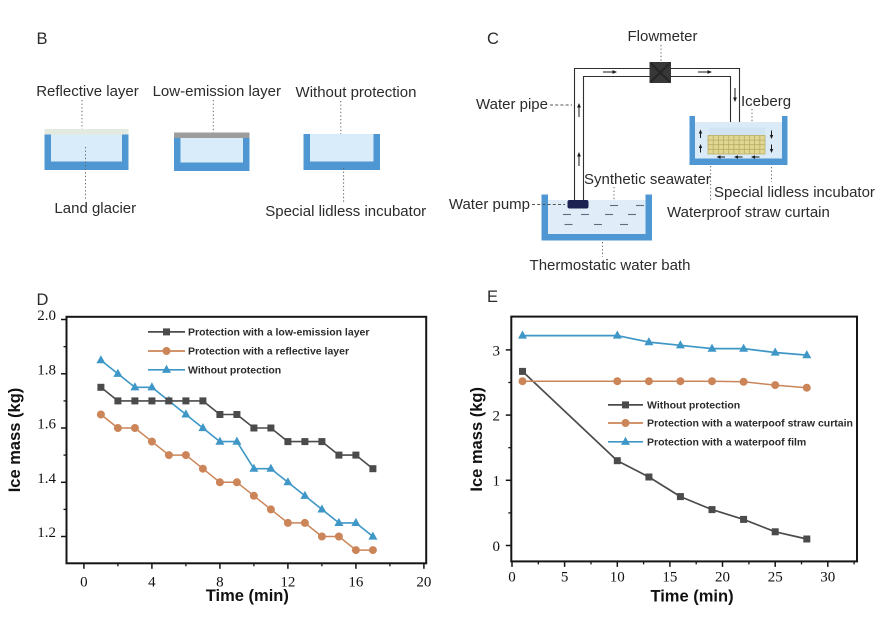 The image size is (880, 628). I want to click on svg-text: 1, so click(497, 482).